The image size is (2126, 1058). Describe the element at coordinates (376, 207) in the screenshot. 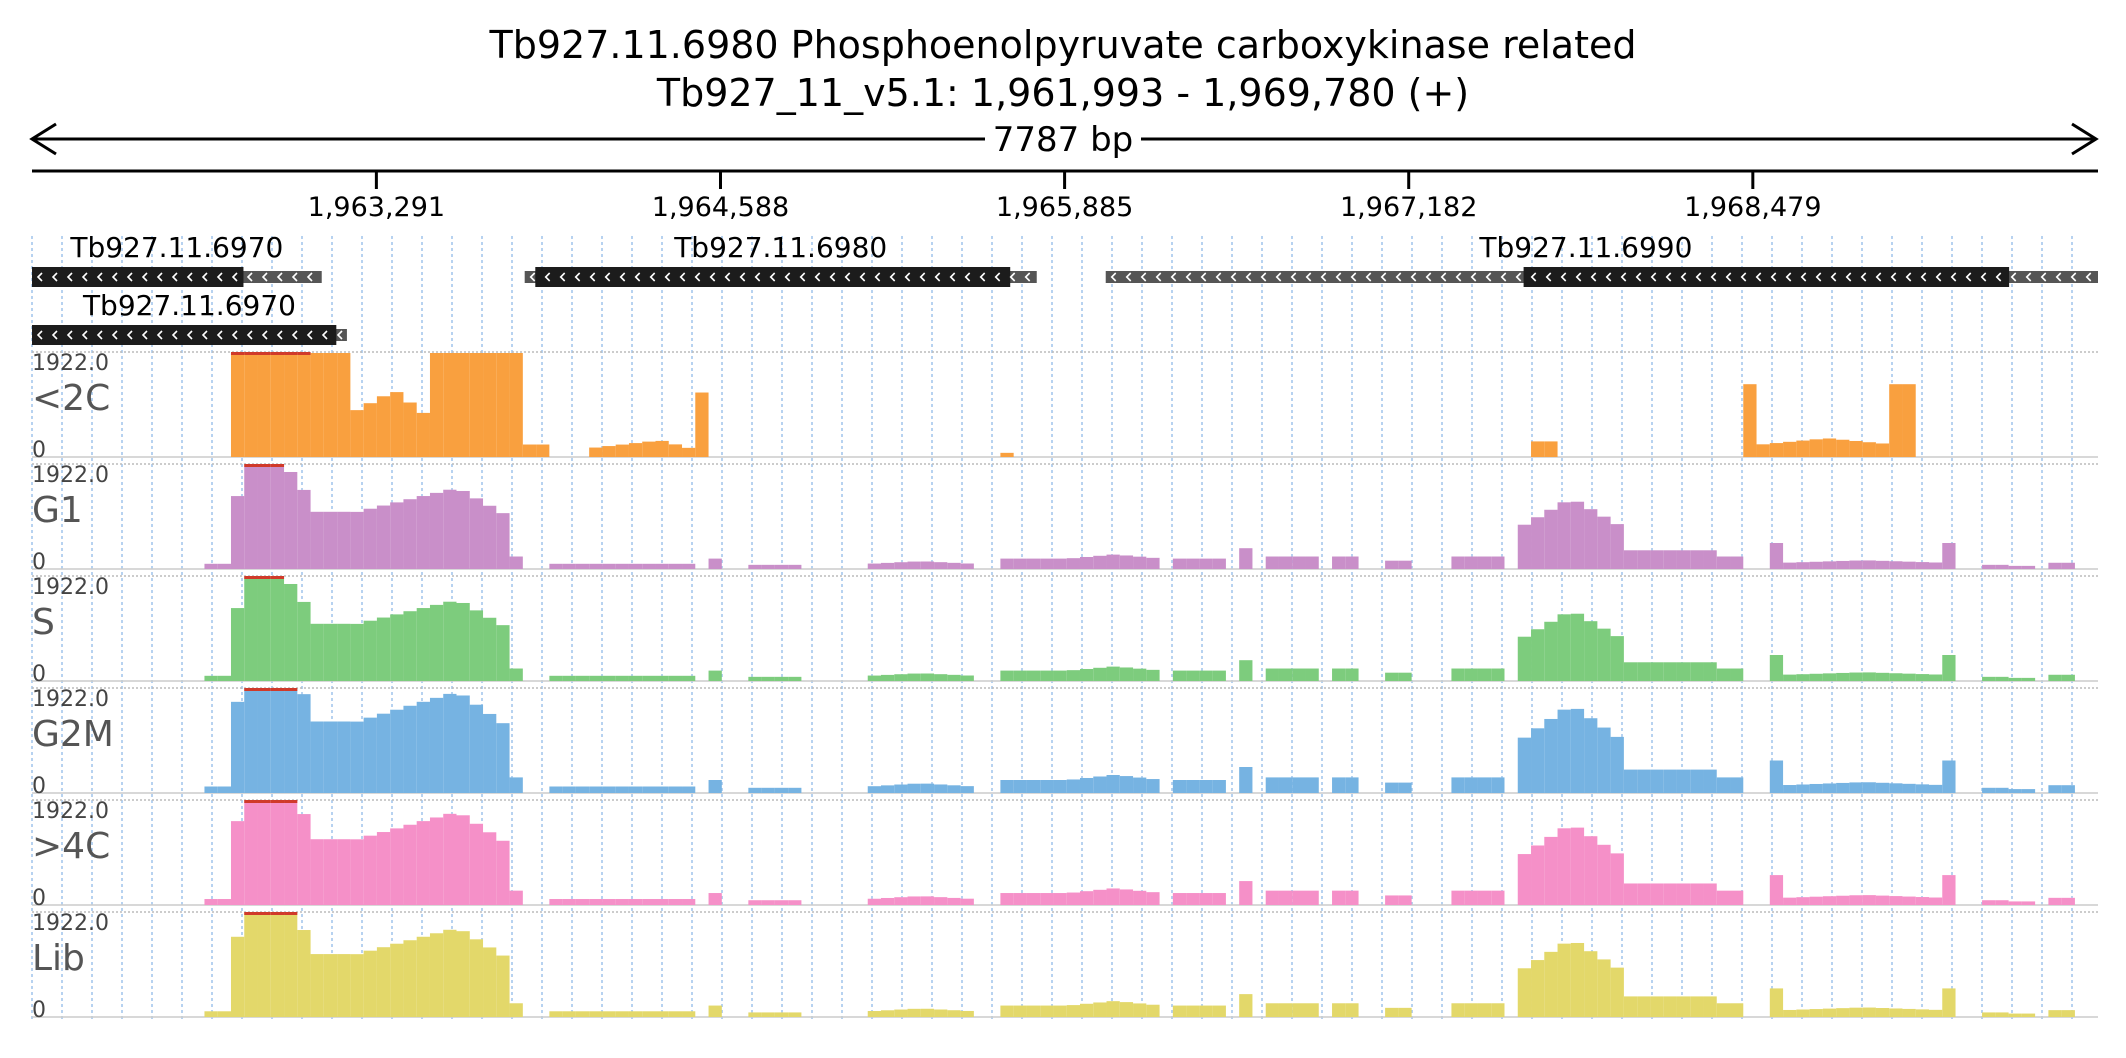

I see `ruler-tick-label: 1,963,291` at that location.